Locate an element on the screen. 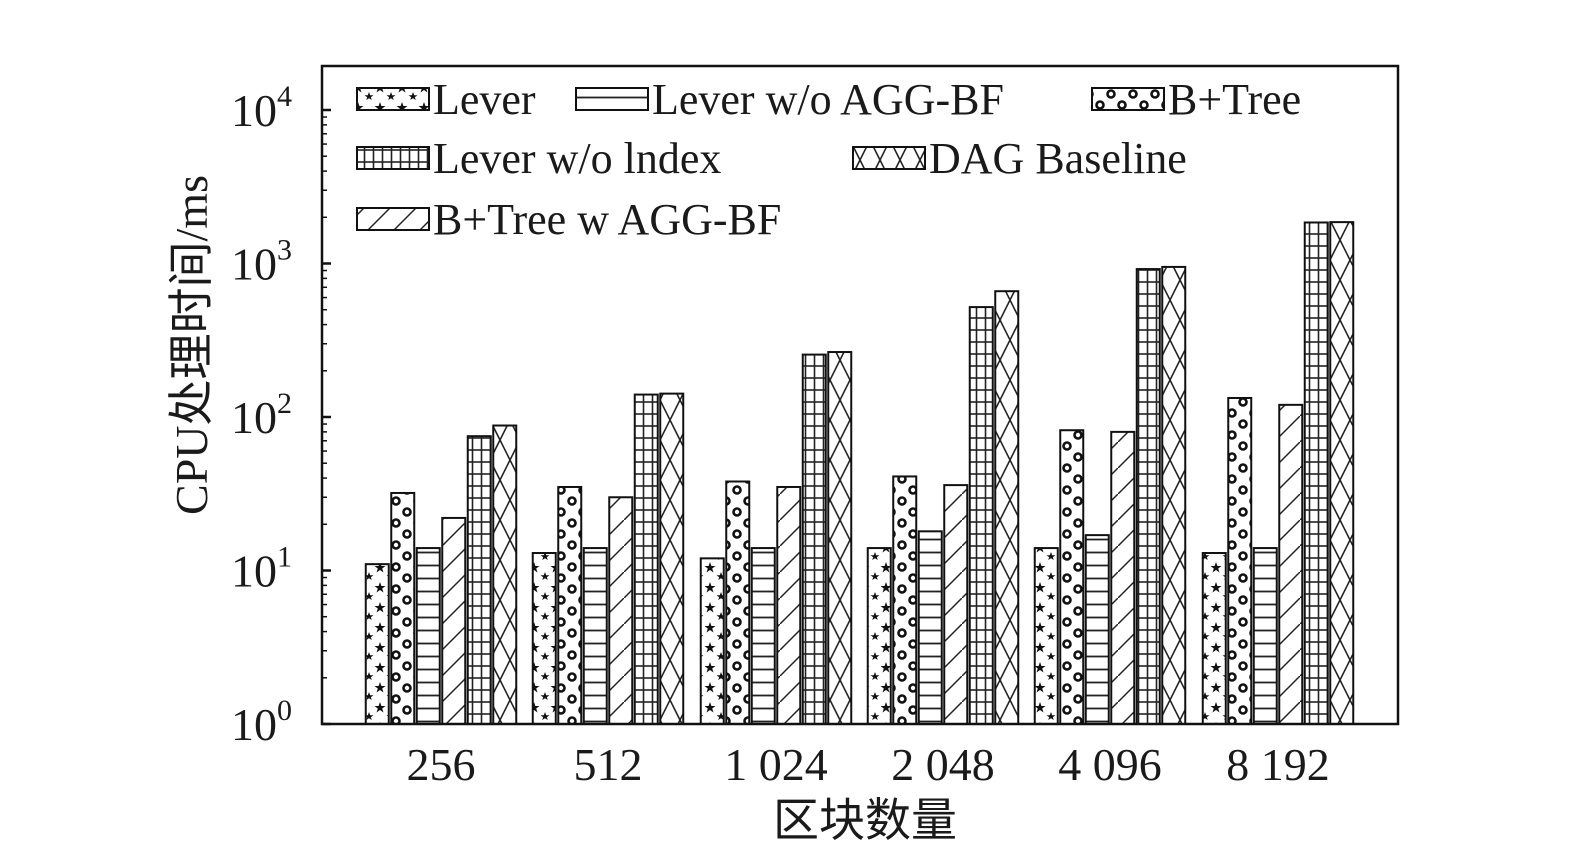 Image resolution: width=1575 pixels, height=849 pixels. legend-swatch-grid is located at coordinates (393, 158).